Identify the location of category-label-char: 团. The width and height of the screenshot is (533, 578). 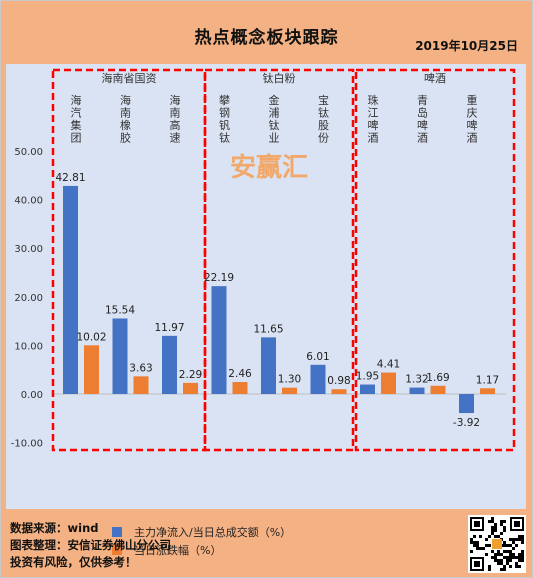
(76, 138).